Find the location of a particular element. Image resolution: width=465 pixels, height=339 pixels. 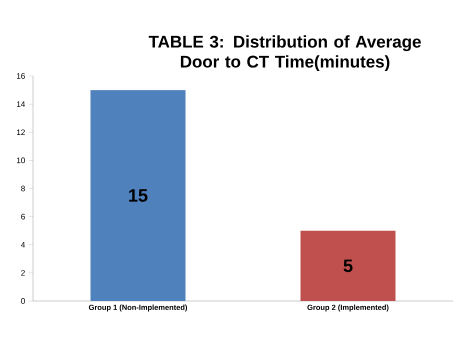

data-label: 15 is located at coordinates (138, 195).